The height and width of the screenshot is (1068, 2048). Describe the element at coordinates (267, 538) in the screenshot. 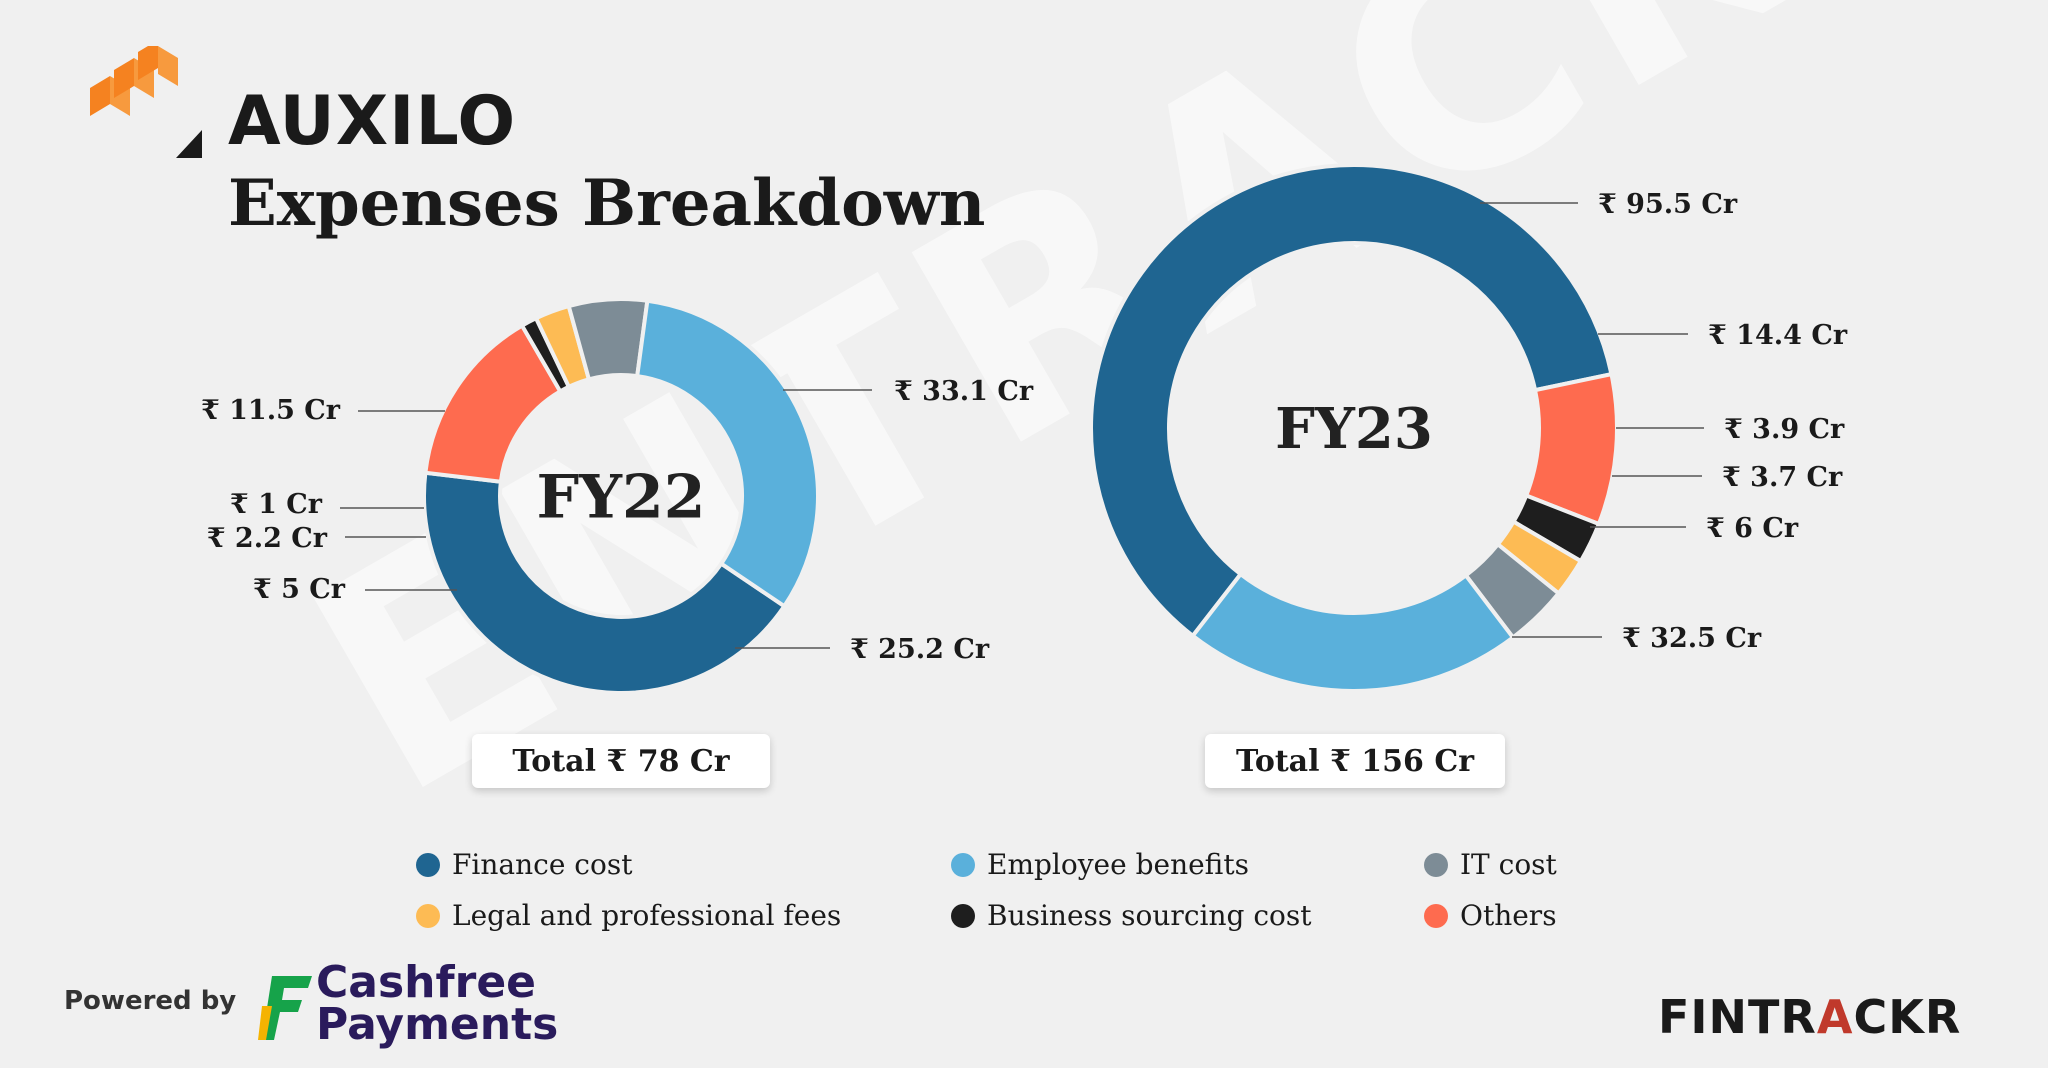

I see `data-label-fy22-legal: ₹ 2.2 Cr` at that location.